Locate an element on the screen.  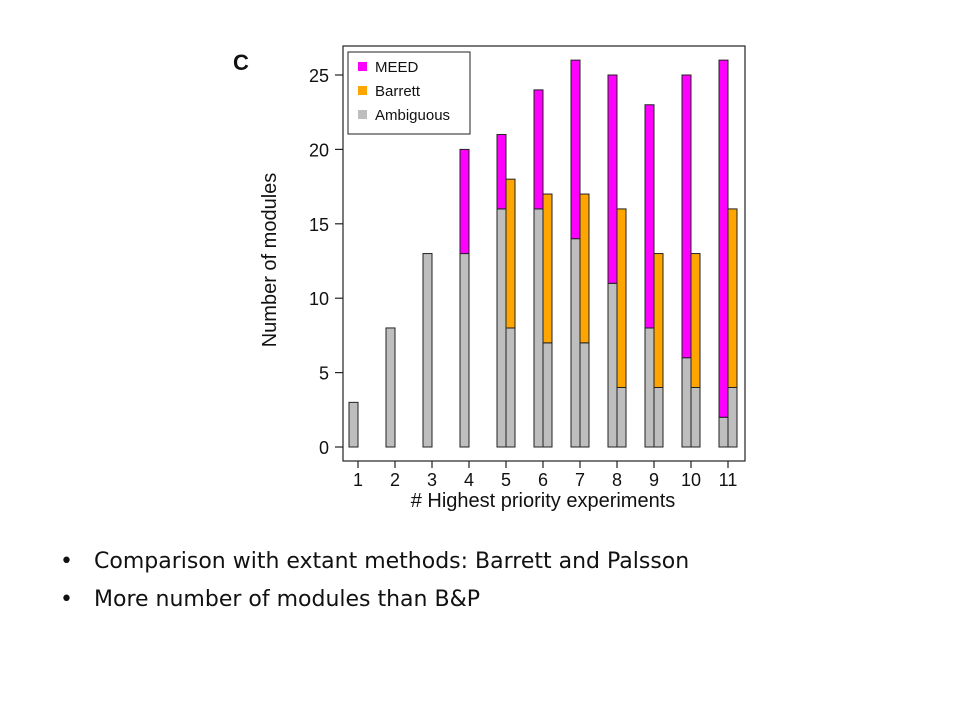
bullet-text: More number of modules than B&P is located at coordinates (287, 599).